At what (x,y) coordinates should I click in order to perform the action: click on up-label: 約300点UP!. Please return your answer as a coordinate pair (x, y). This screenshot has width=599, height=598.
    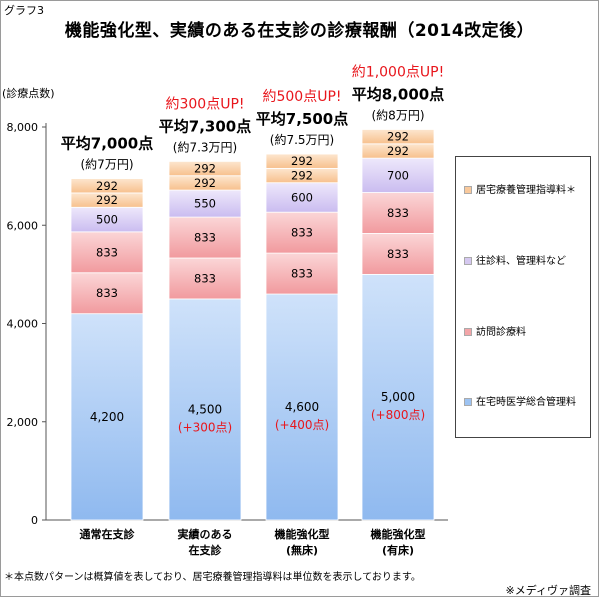
    Looking at the image, I should click on (204, 104).